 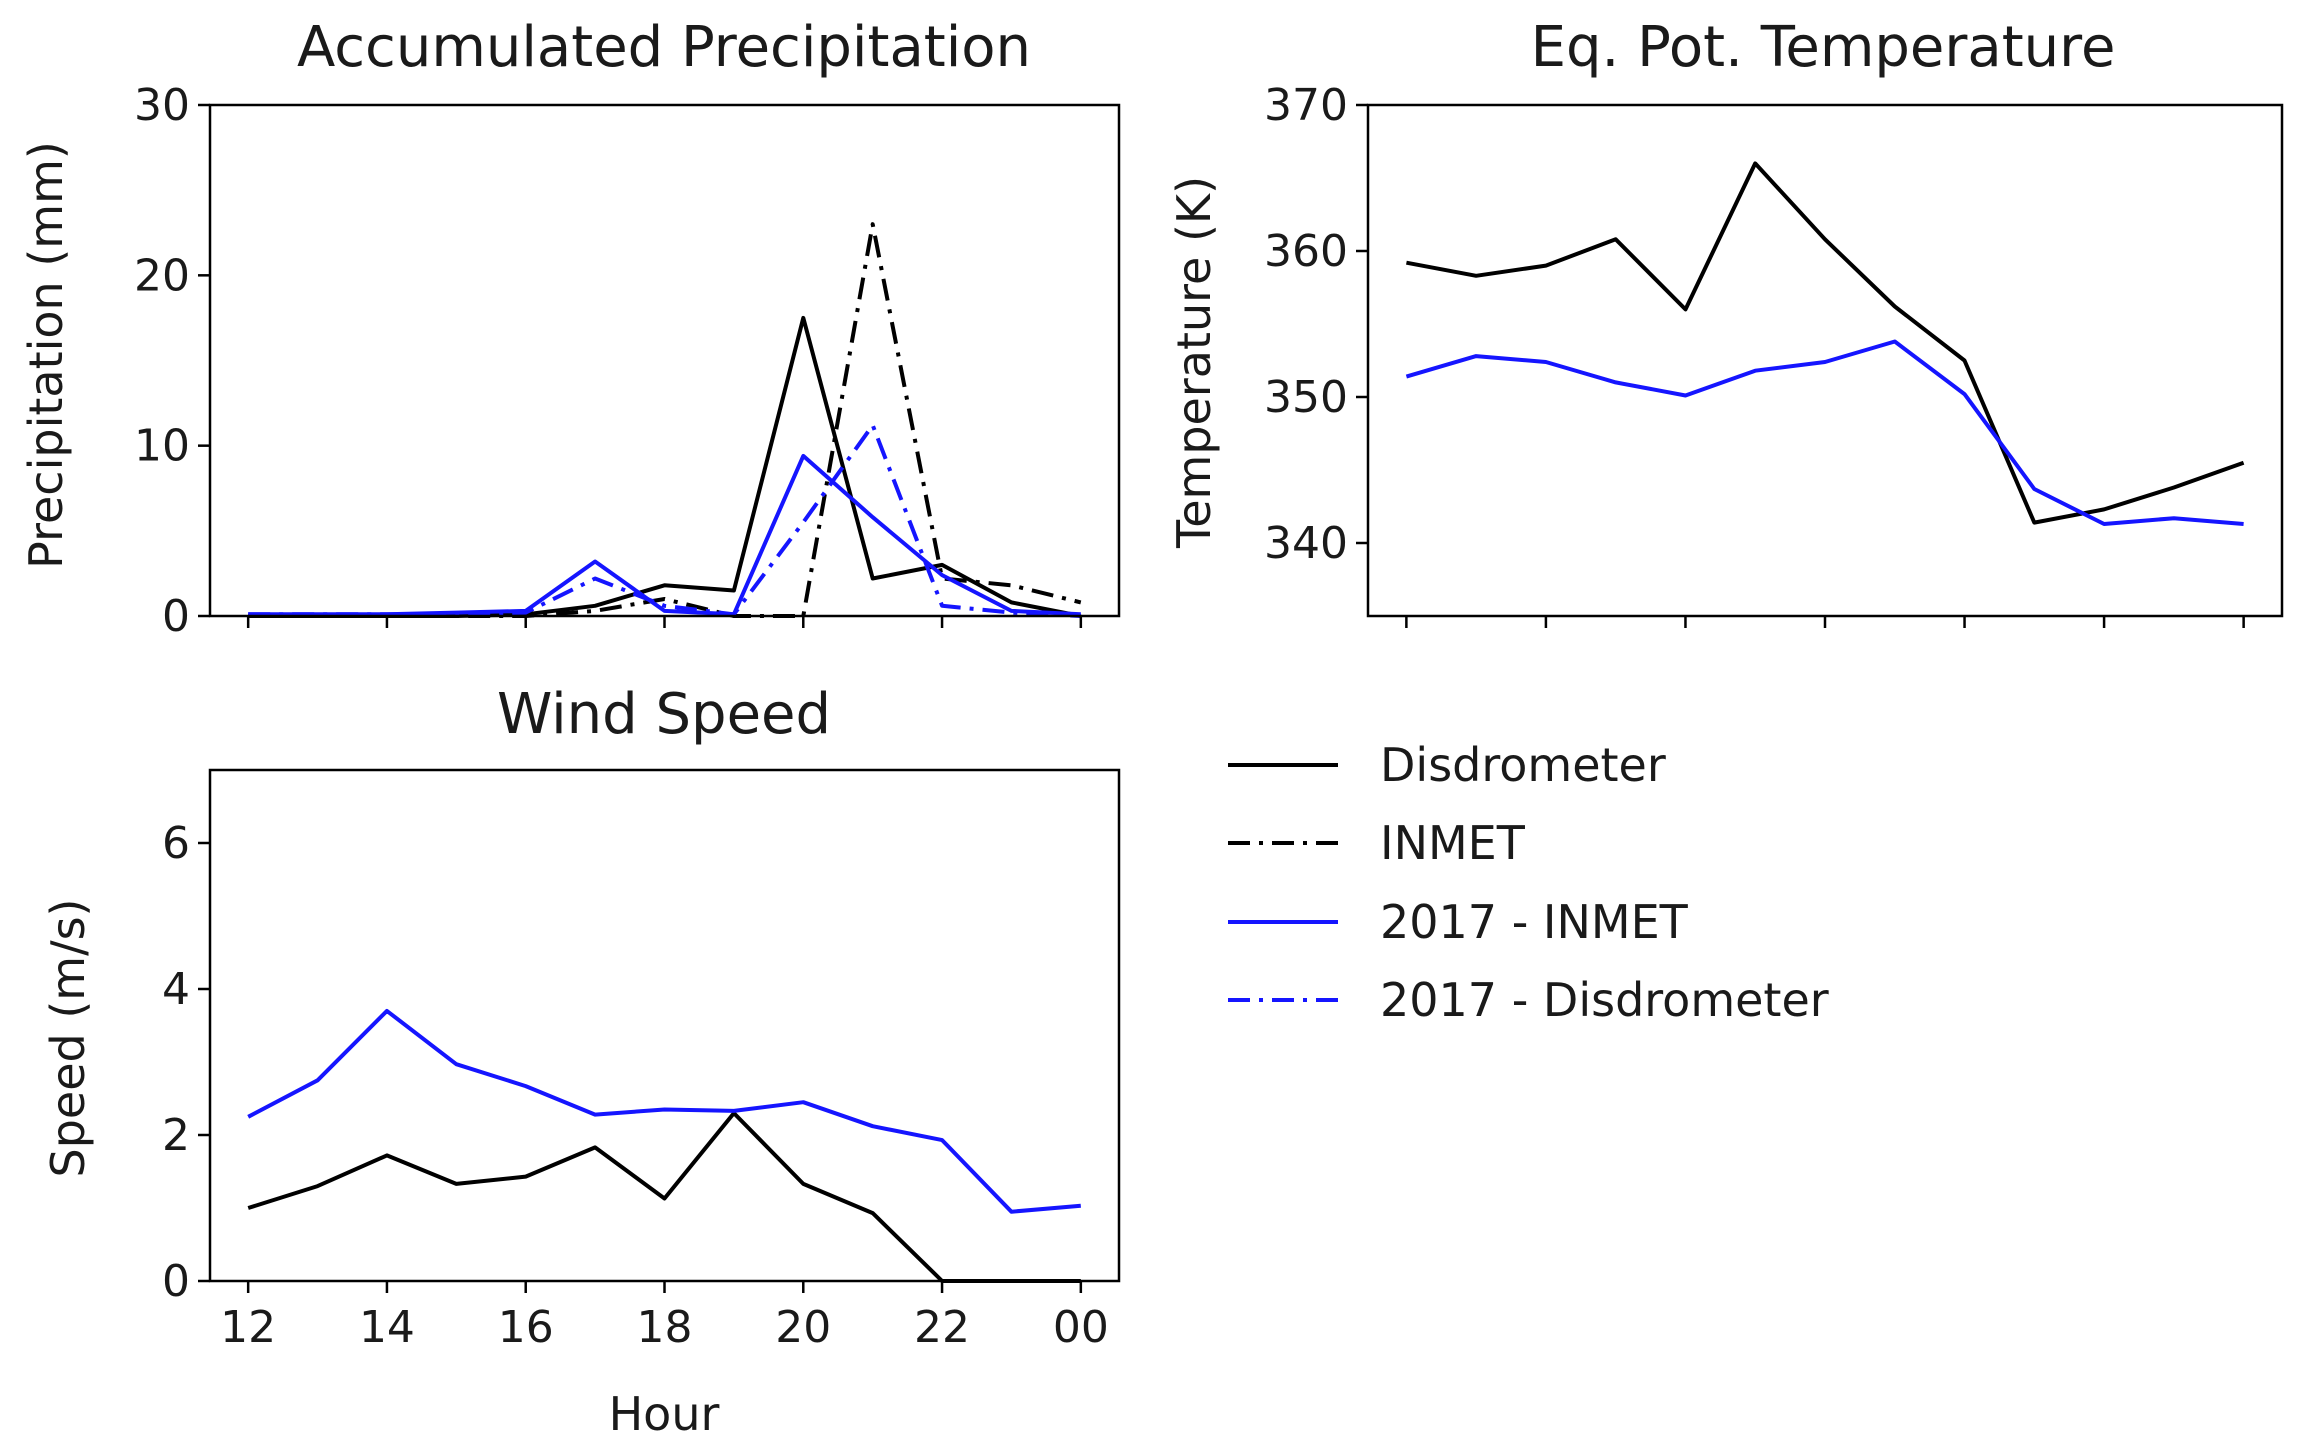 I want to click on y-tick-label: 360, so click(x=1306, y=251).